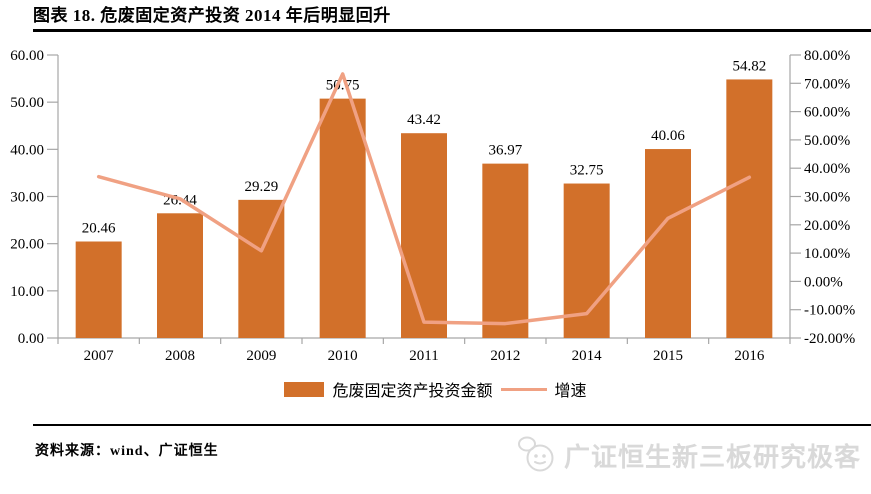 The width and height of the screenshot is (871, 494). I want to click on bar-value-label: 36.97, so click(505, 151).